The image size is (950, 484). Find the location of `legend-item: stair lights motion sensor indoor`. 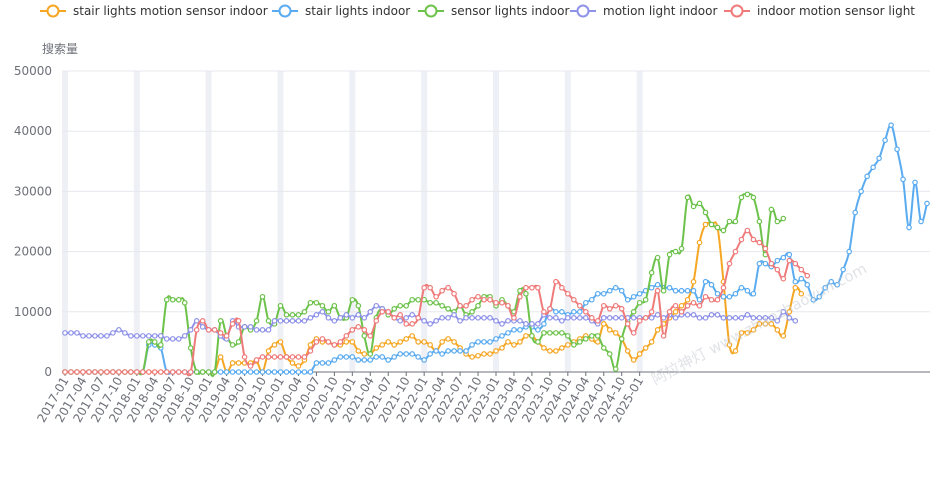

legend-item: stair lights motion sensor indoor is located at coordinates (154, 11).